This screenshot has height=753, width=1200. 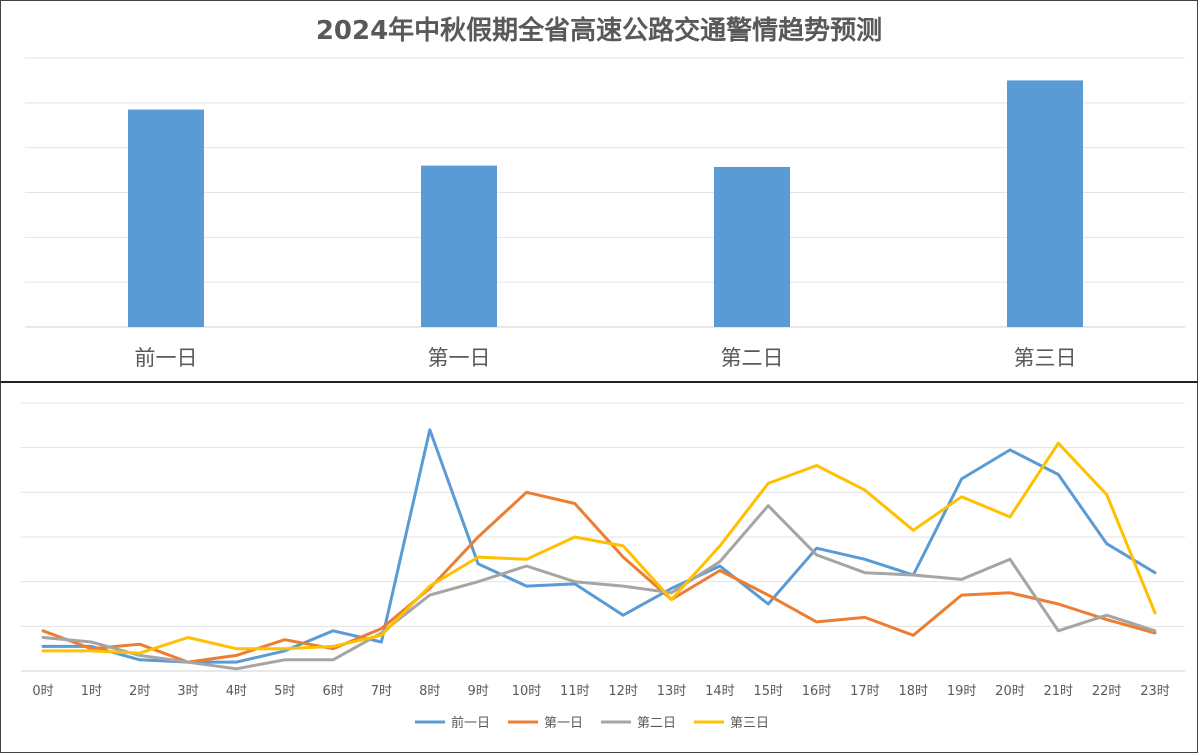 What do you see at coordinates (332, 691) in the screenshot?
I see `x-tick-label: 6时` at bounding box center [332, 691].